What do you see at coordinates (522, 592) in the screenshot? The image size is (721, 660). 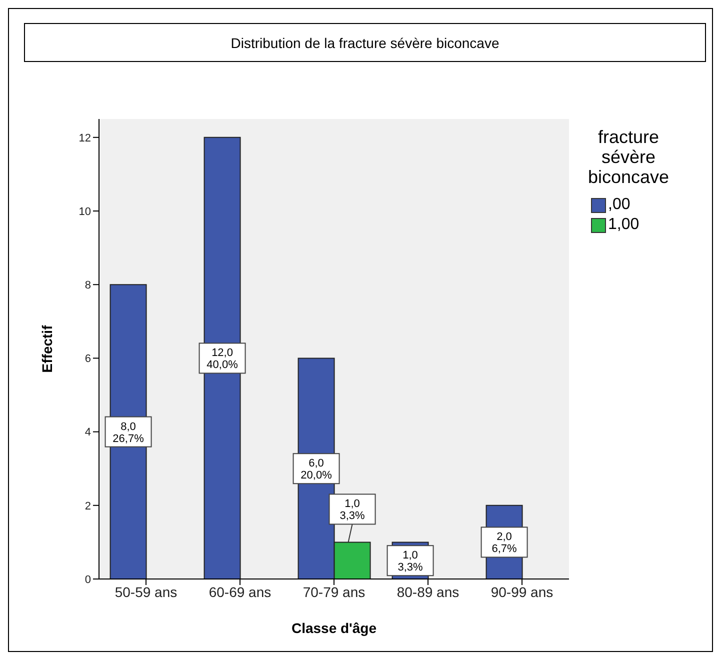 I see `x-tick-label: 90-99 ans` at bounding box center [522, 592].